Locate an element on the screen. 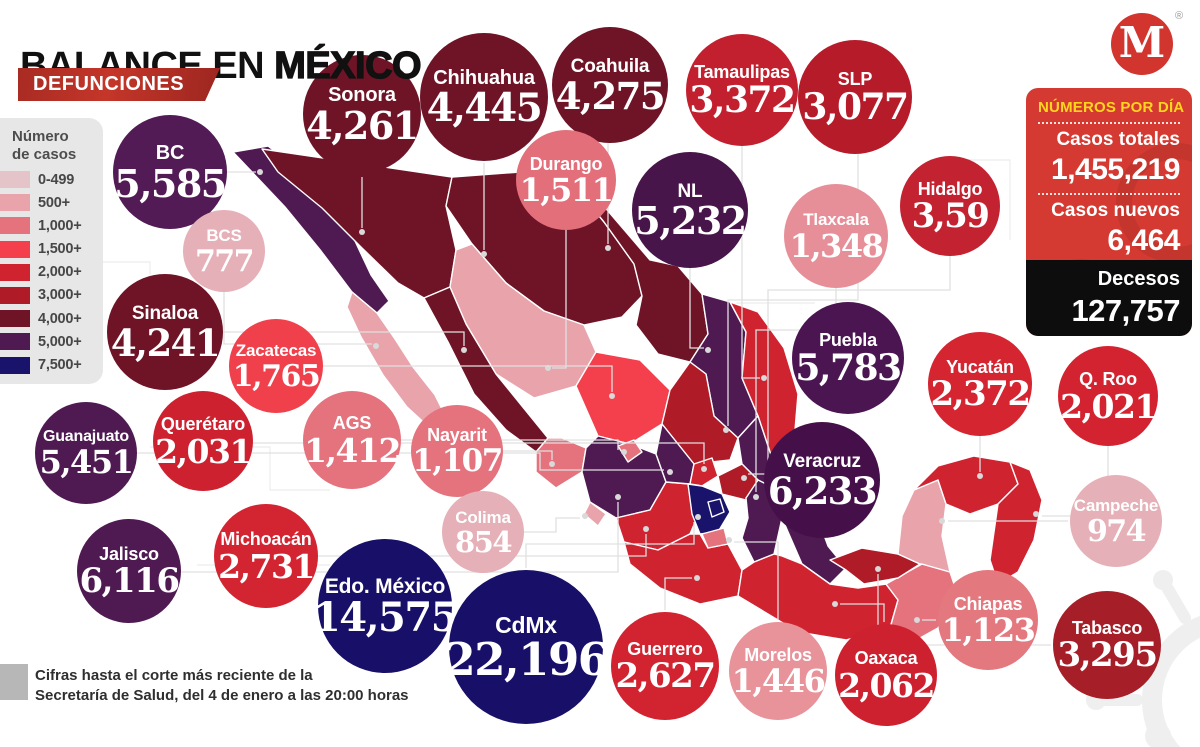  state-circle-tamaulipas: Tamaulipas 3,372 is located at coordinates (742, 90).